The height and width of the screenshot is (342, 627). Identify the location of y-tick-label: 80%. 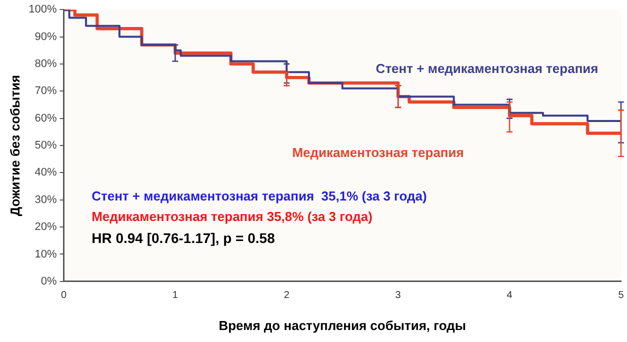
(45, 64).